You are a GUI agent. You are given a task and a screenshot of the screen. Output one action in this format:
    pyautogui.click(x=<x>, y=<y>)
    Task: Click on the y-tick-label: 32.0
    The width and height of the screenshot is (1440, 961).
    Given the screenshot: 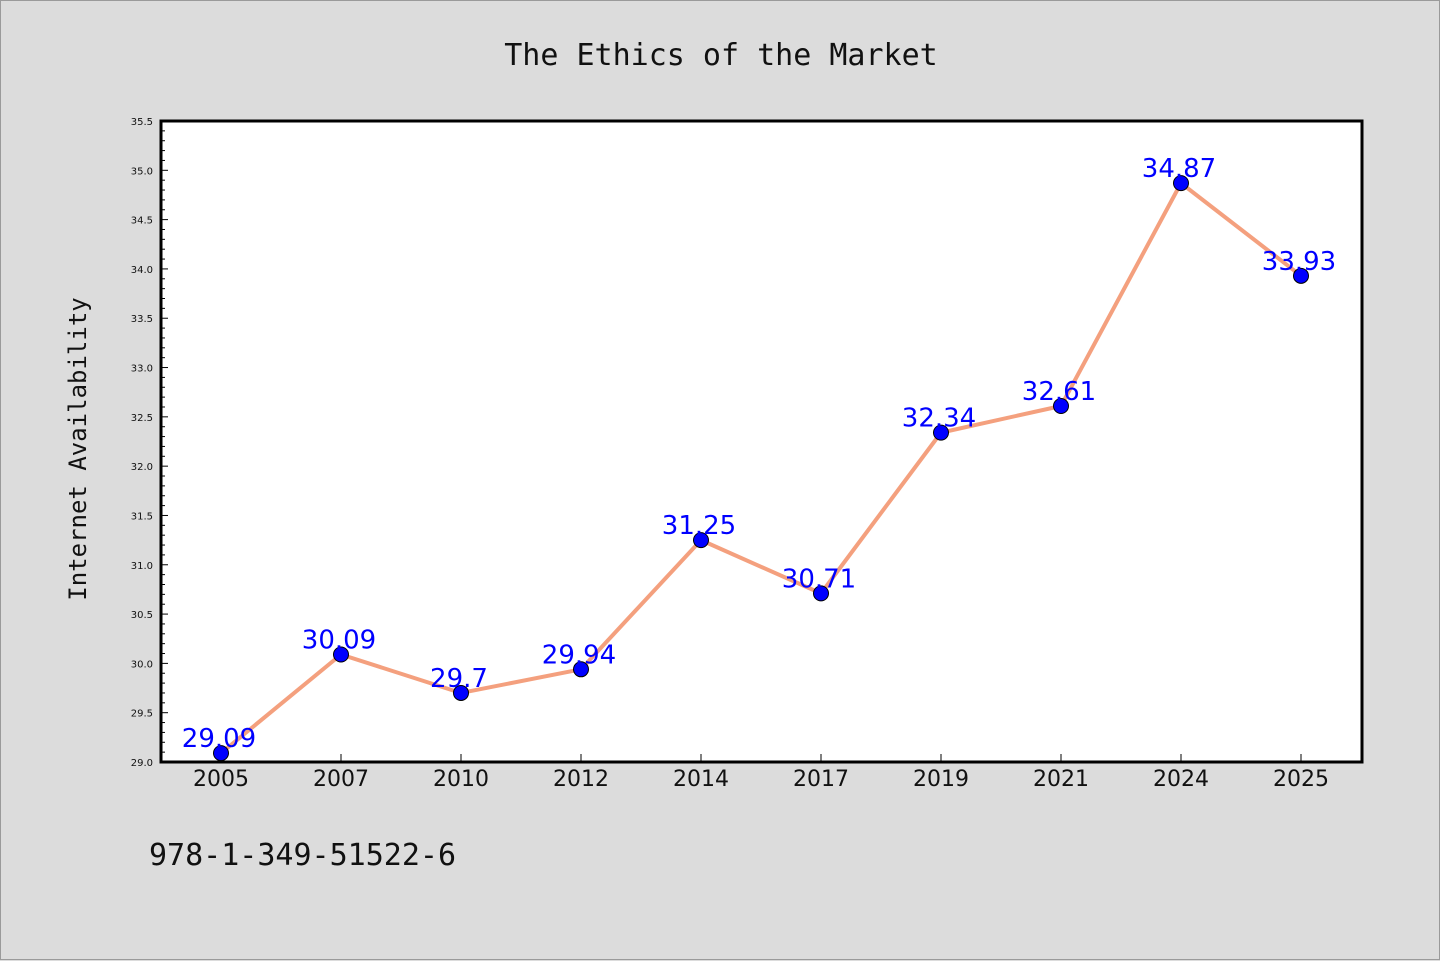 What is the action you would take?
    pyautogui.click(x=142, y=467)
    